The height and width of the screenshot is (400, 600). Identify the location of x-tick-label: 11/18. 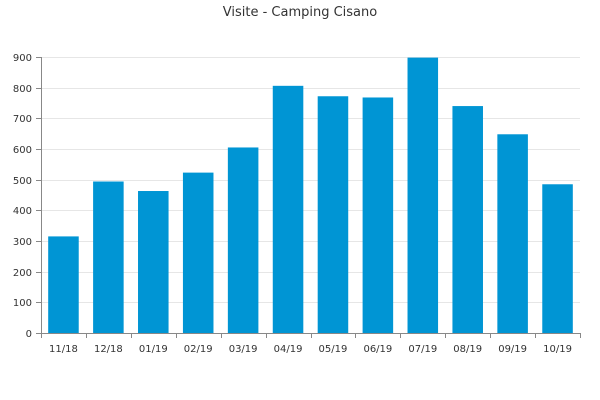
(63, 349).